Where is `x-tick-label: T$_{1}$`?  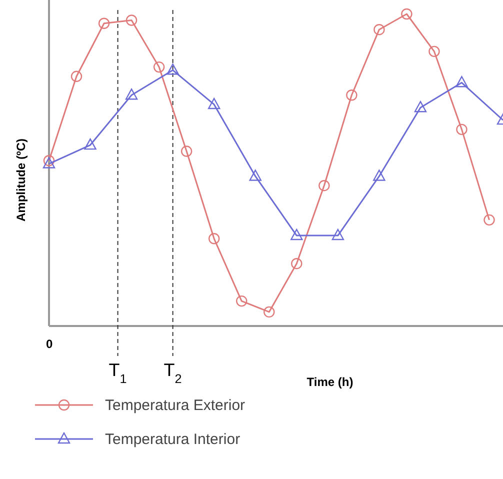 x-tick-label: T$_{1}$ is located at coordinates (117, 373).